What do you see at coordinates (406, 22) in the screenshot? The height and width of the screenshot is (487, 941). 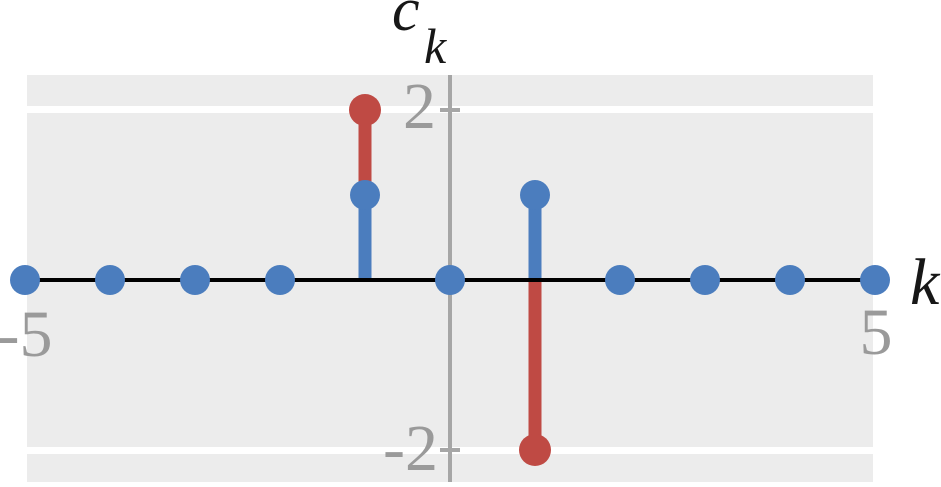 I see `y-axis-title-base: c` at bounding box center [406, 22].